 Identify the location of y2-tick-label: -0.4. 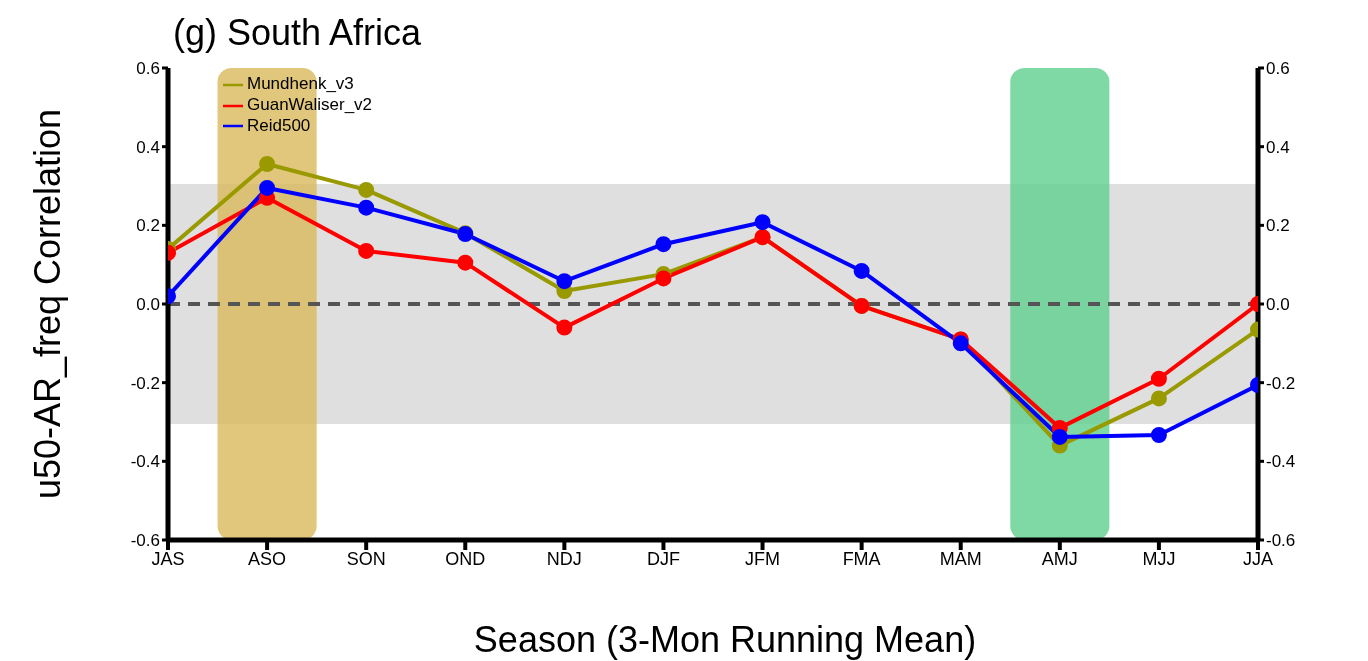
(1281, 462).